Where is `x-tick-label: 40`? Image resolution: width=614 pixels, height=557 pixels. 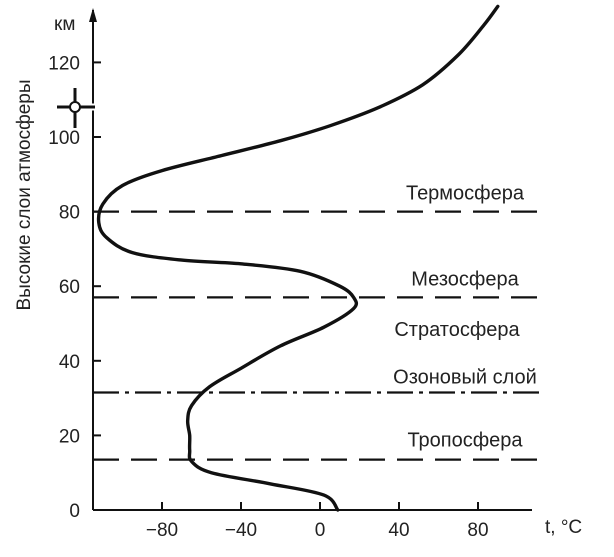
x-tick-label: 40 is located at coordinates (398, 530).